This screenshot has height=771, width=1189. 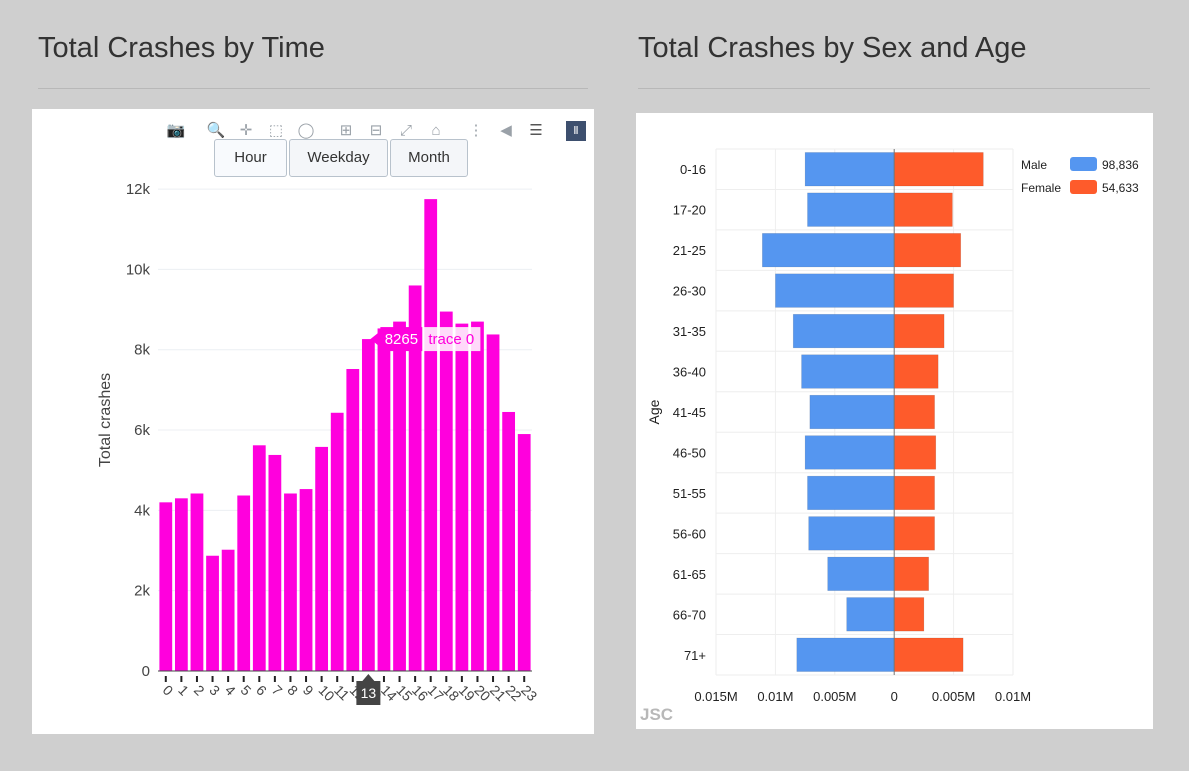 I want to click on zoom-icon: 🔍, so click(x=216, y=130).